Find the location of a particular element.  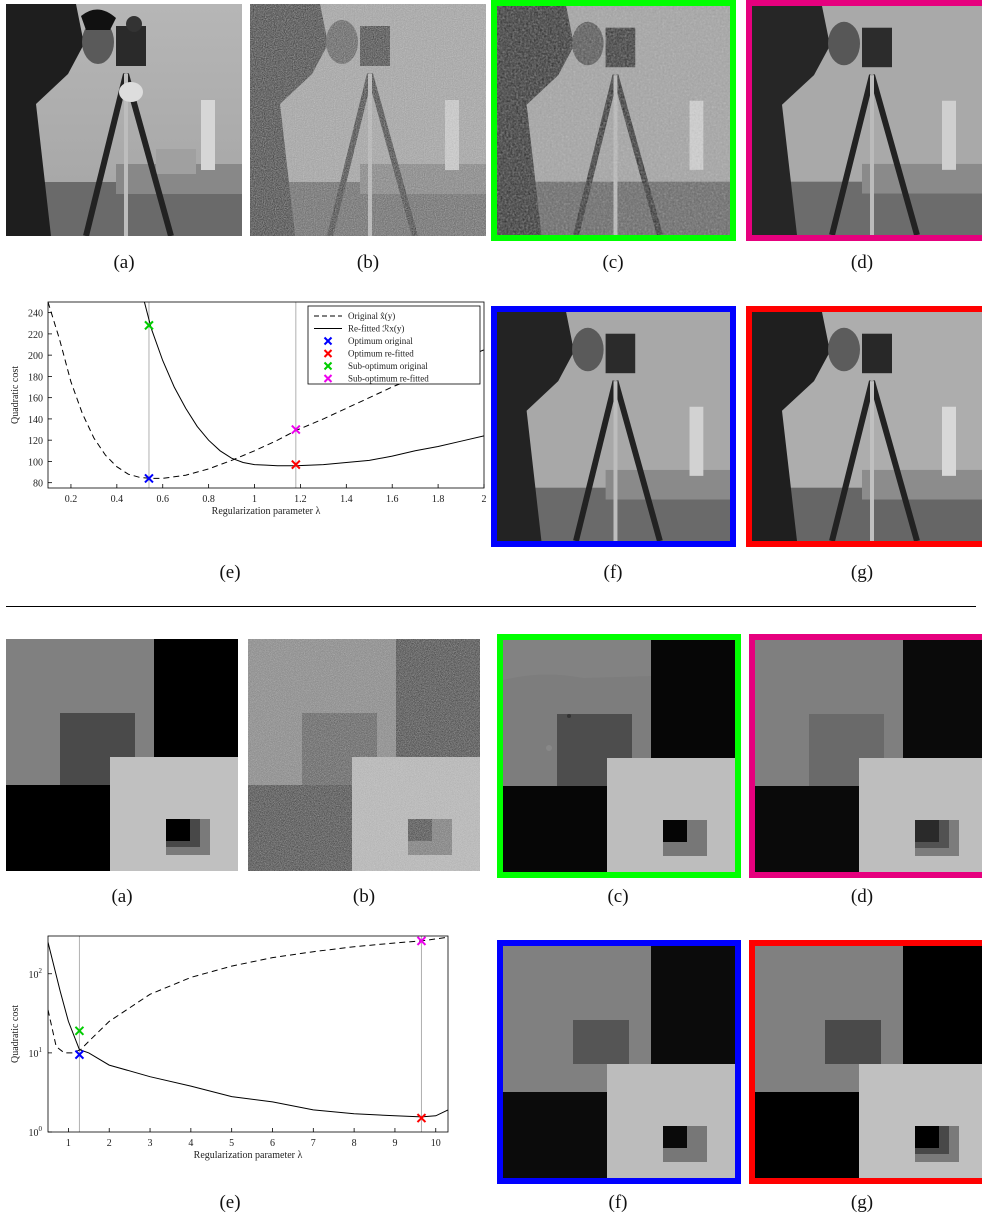

y-tick-label-2: 120 is located at coordinates (35, 441).